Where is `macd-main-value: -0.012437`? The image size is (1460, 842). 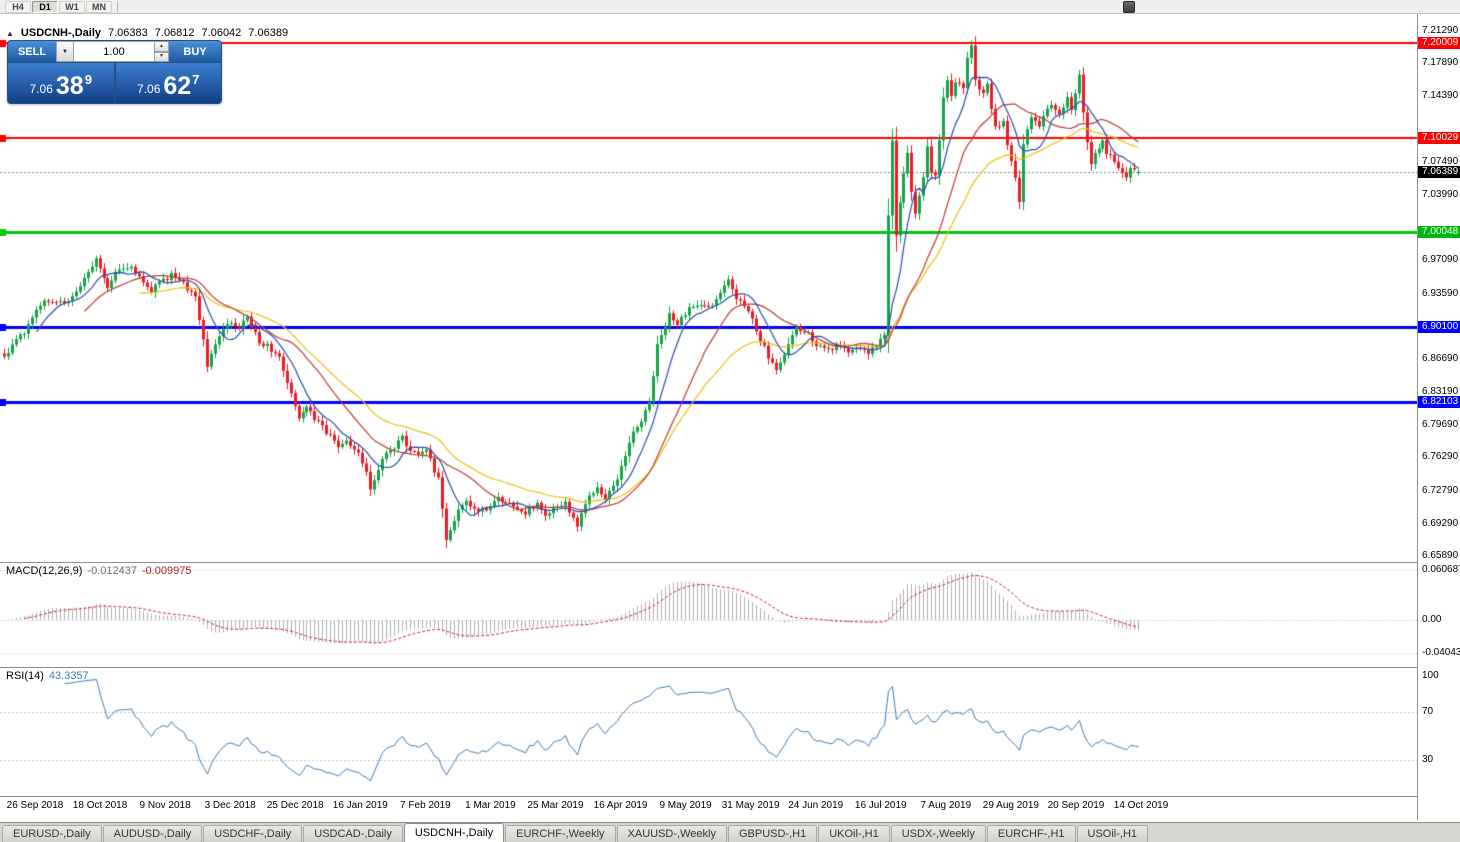
macd-main-value: -0.012437 is located at coordinates (112, 571).